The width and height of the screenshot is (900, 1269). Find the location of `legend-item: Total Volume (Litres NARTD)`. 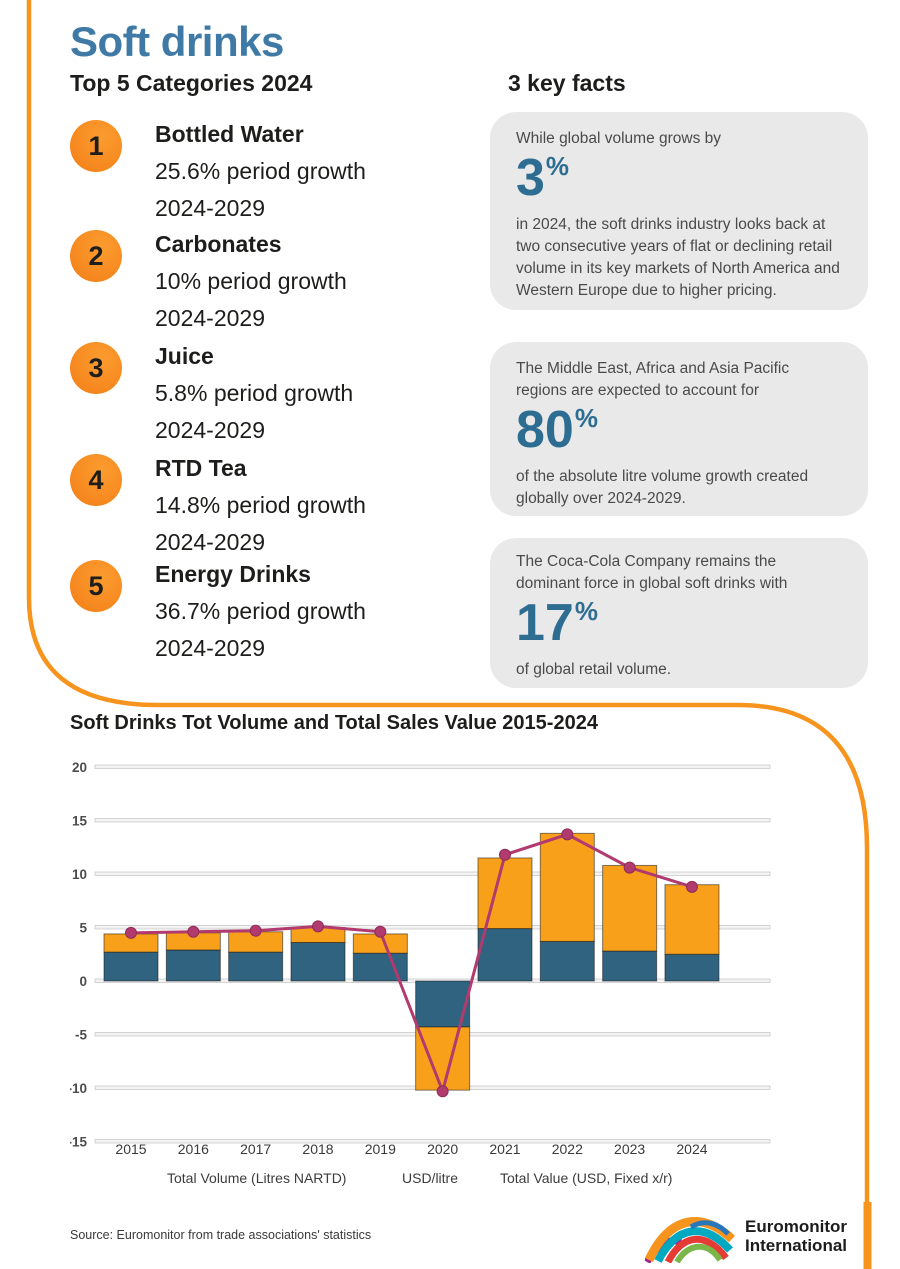

legend-item: Total Volume (Litres NARTD) is located at coordinates (256, 1178).